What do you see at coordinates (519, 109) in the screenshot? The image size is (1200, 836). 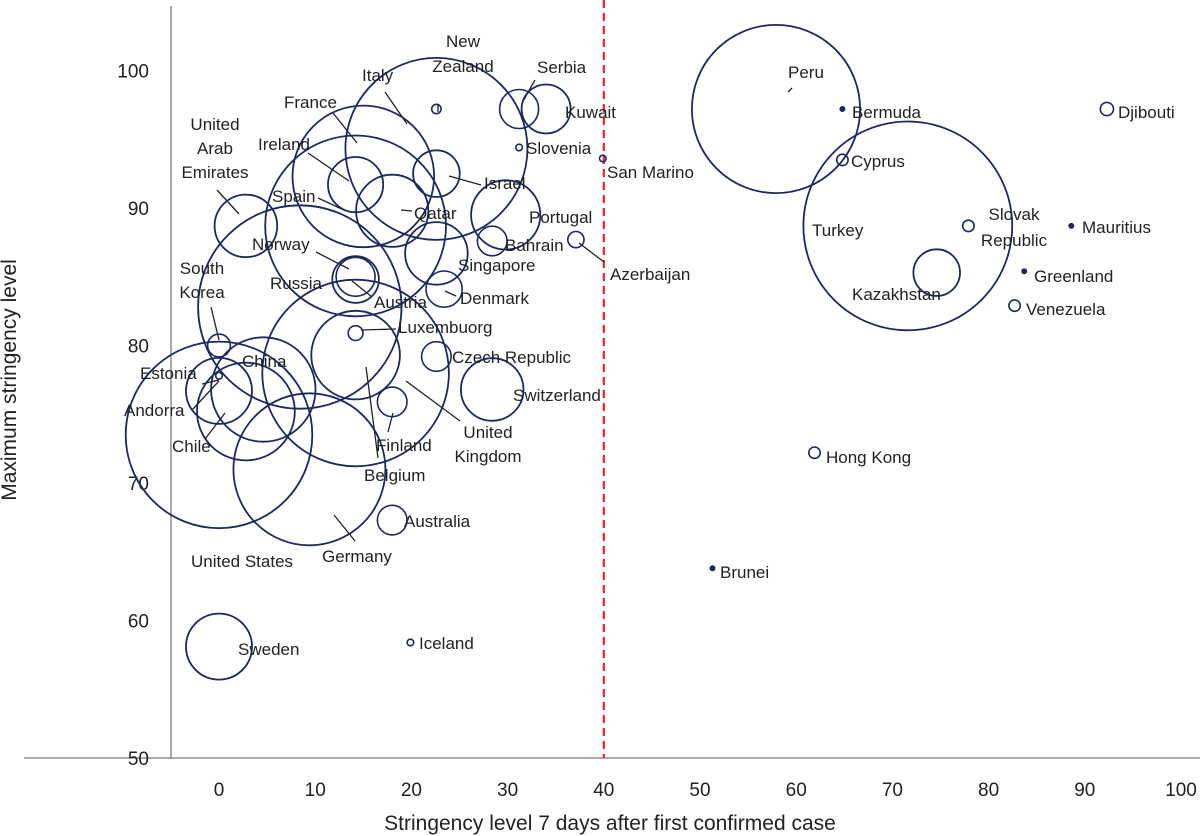 I see `bubble-serbia` at bounding box center [519, 109].